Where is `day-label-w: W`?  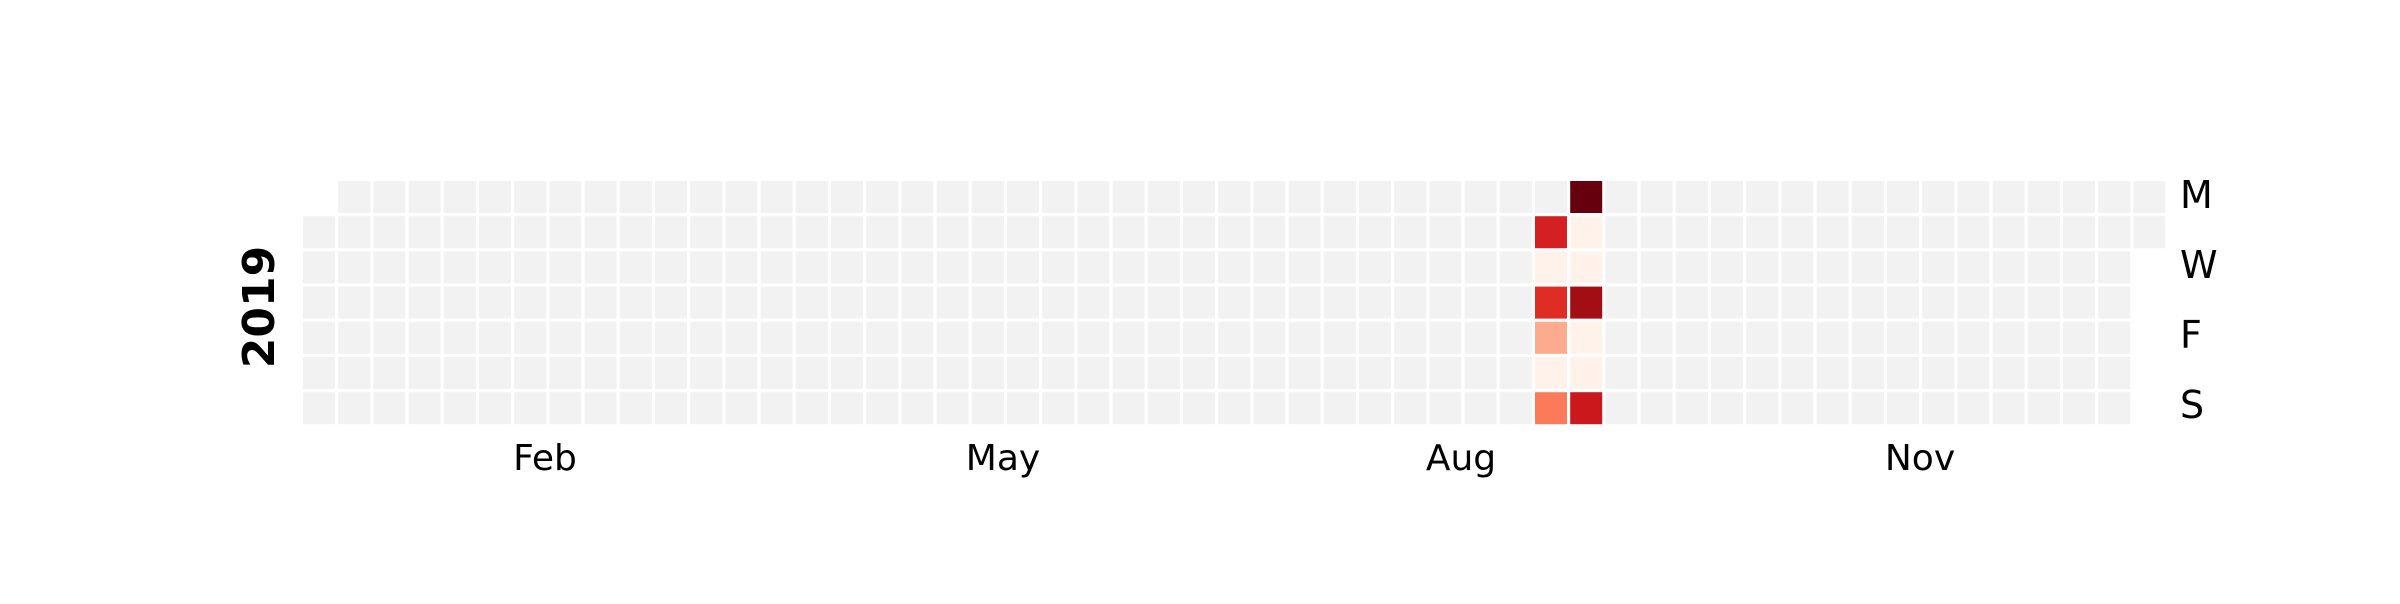 day-label-w: W is located at coordinates (2199, 265).